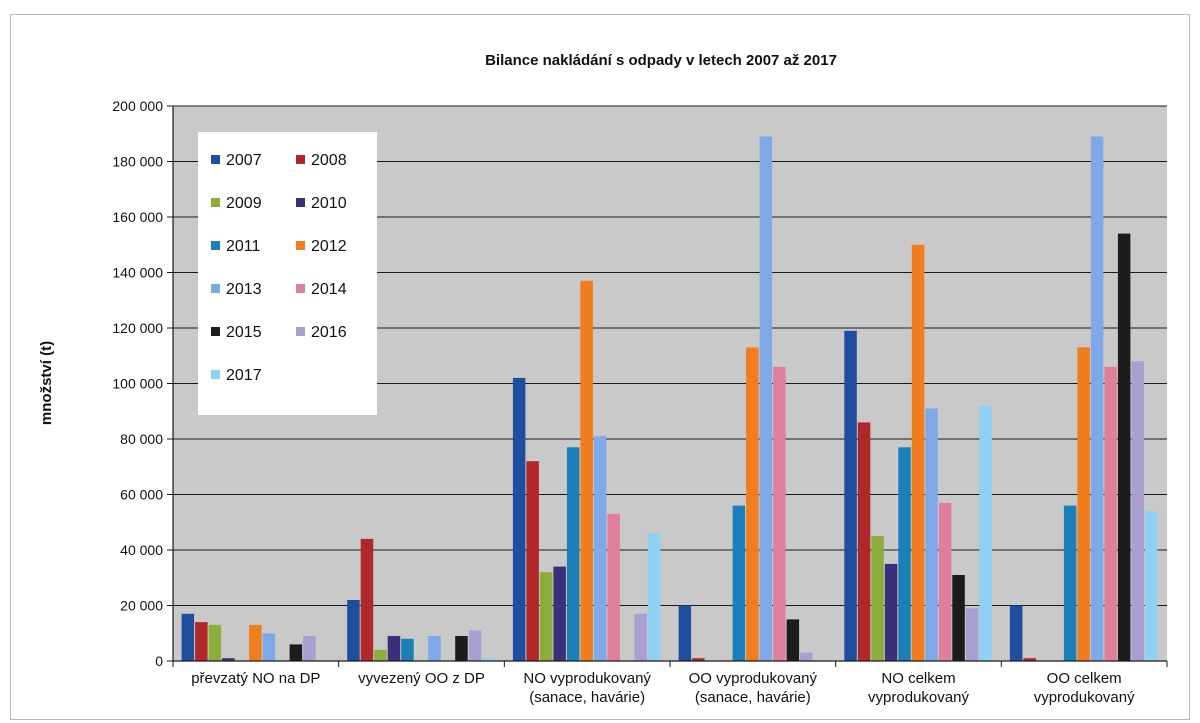  Describe the element at coordinates (300, 288) in the screenshot. I see `legend-swatch-2014` at that location.